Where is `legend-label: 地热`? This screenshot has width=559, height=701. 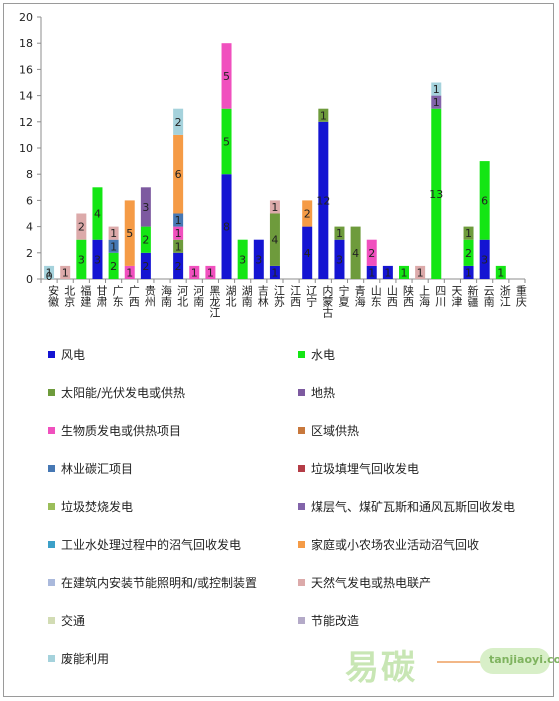 legend-label: 地热 is located at coordinates (323, 393).